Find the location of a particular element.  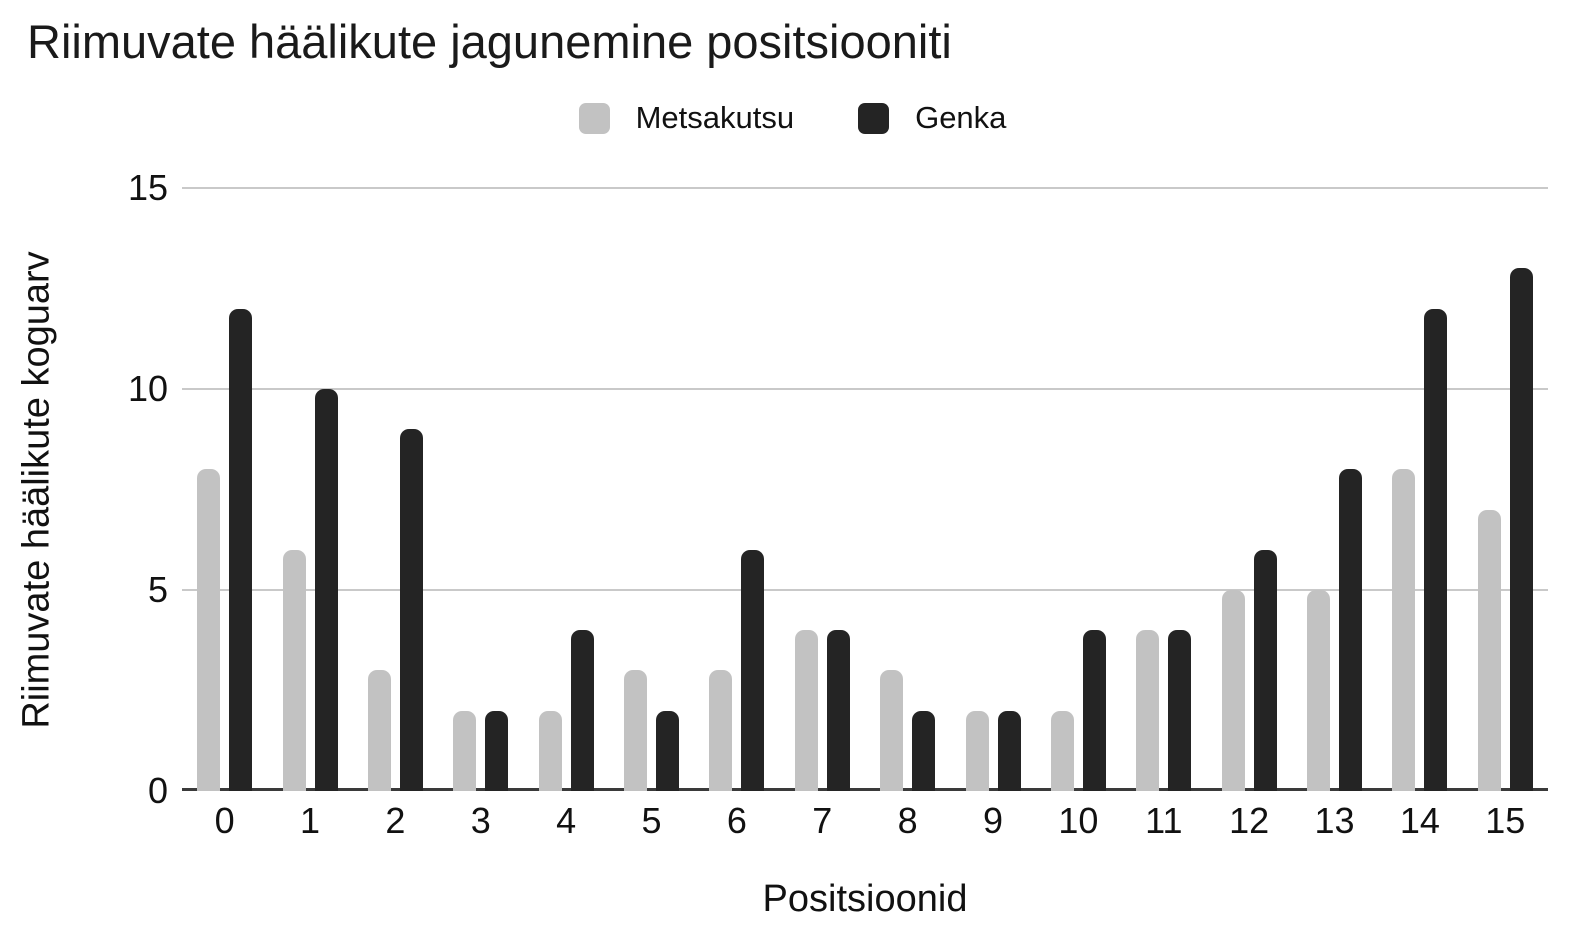

x-tick-label-14: 14 is located at coordinates (1419, 820).